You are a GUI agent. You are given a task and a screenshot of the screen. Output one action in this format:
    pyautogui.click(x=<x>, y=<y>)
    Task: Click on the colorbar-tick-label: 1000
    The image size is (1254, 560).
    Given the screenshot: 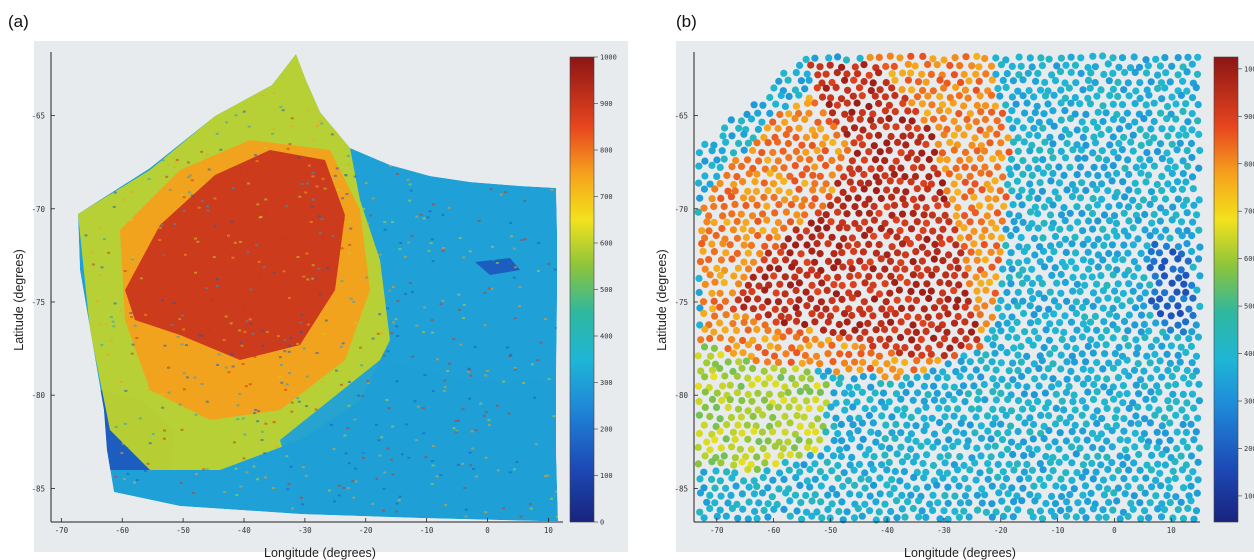 What is the action you would take?
    pyautogui.click(x=608, y=58)
    